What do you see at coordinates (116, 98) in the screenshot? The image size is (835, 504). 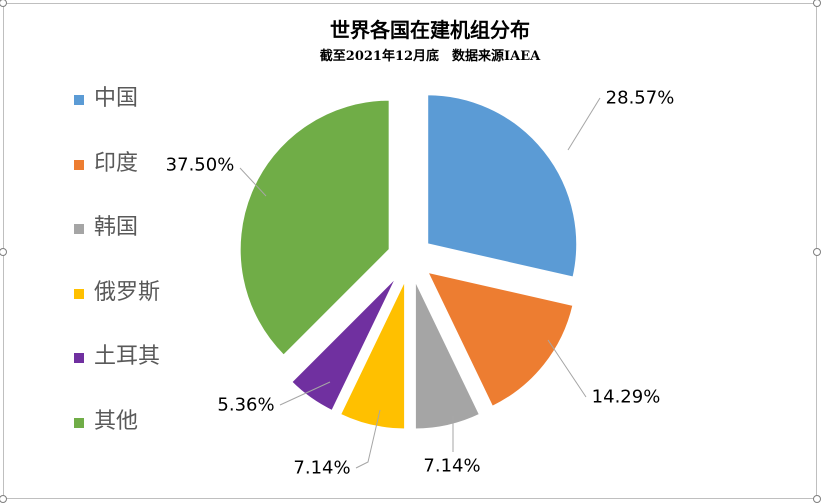 I see `legend-label: 中国` at bounding box center [116, 98].